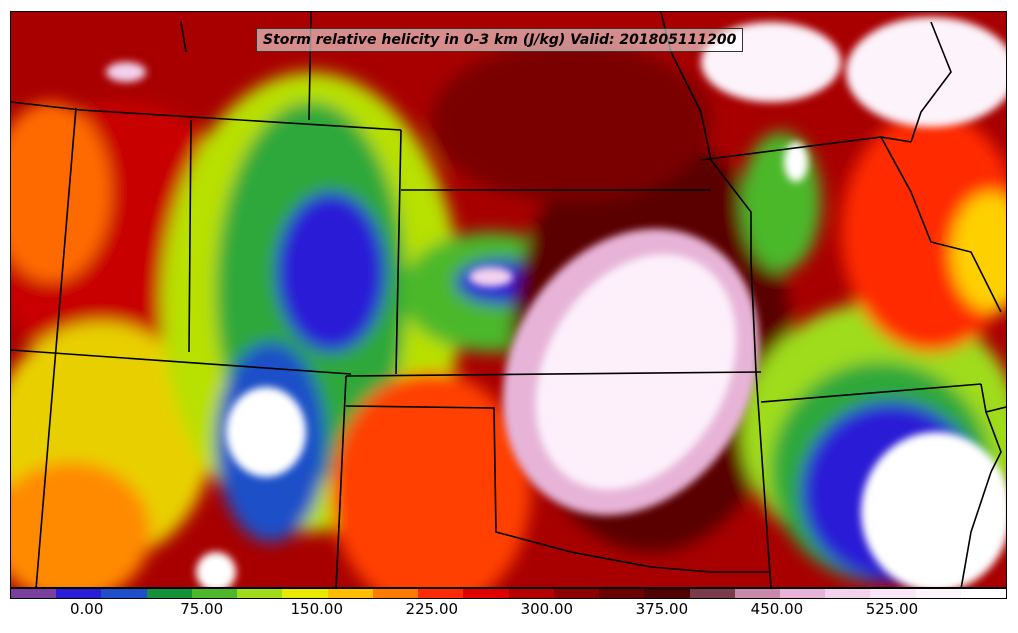 Image resolution: width=1018 pixels, height=633 pixels. What do you see at coordinates (711, 156) in the screenshot?
I see `border-ia-west` at bounding box center [711, 156].